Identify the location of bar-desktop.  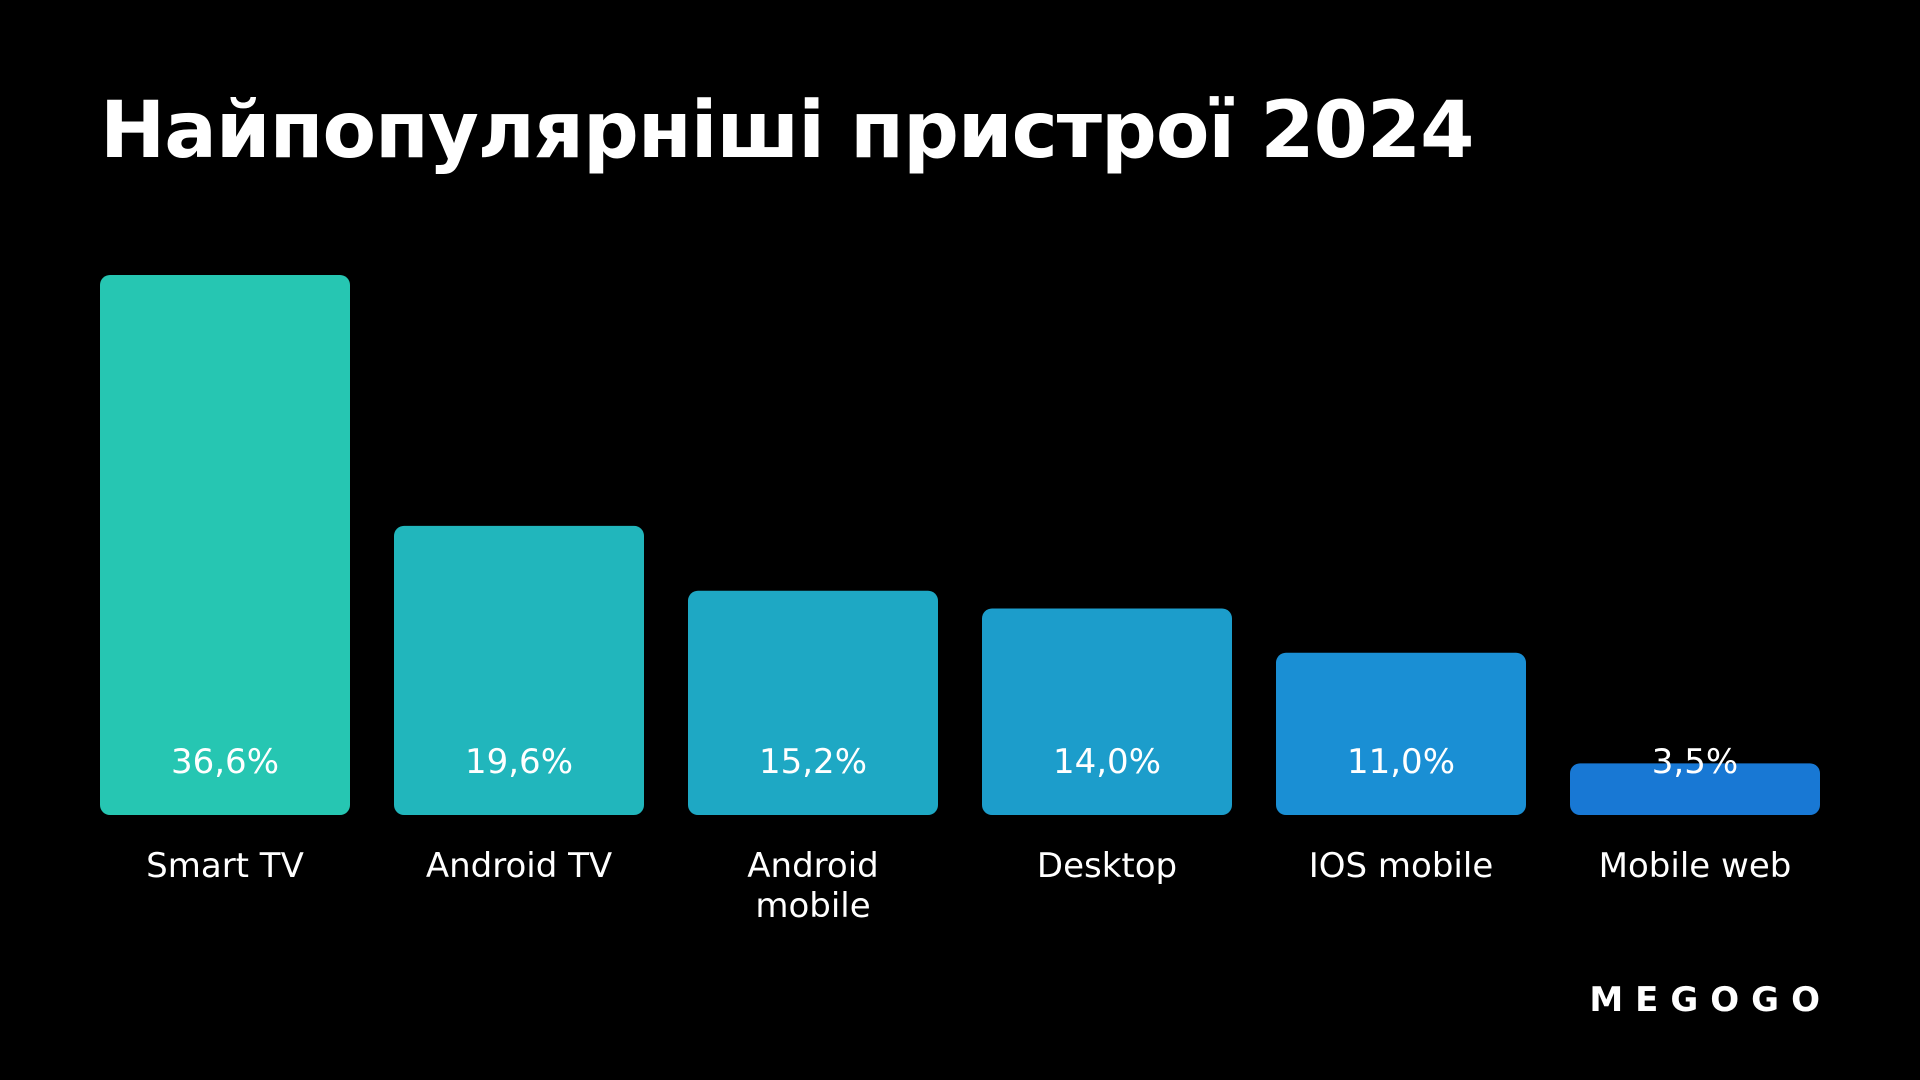
(1107, 711).